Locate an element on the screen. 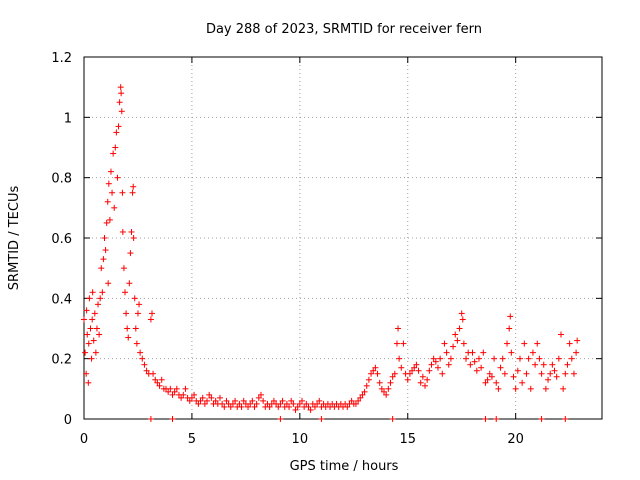 This screenshot has width=640, height=480. x-tick-label: 10 is located at coordinates (300, 439).